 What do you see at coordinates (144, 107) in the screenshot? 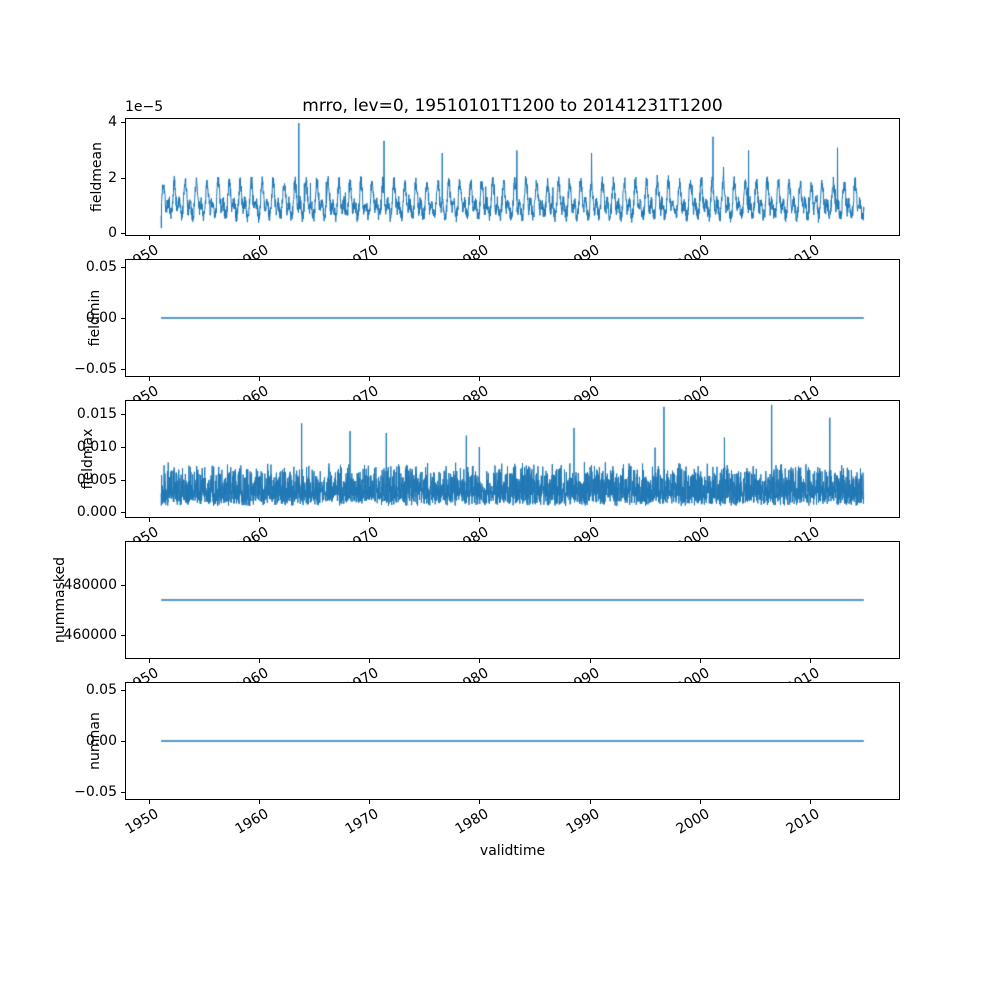
I see `y-axis-offset-text: 1e−5` at bounding box center [144, 107].